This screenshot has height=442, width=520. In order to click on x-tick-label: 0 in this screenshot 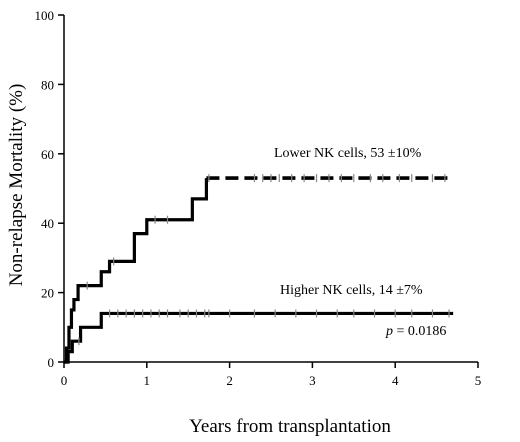, I will do `click(64, 380)`.